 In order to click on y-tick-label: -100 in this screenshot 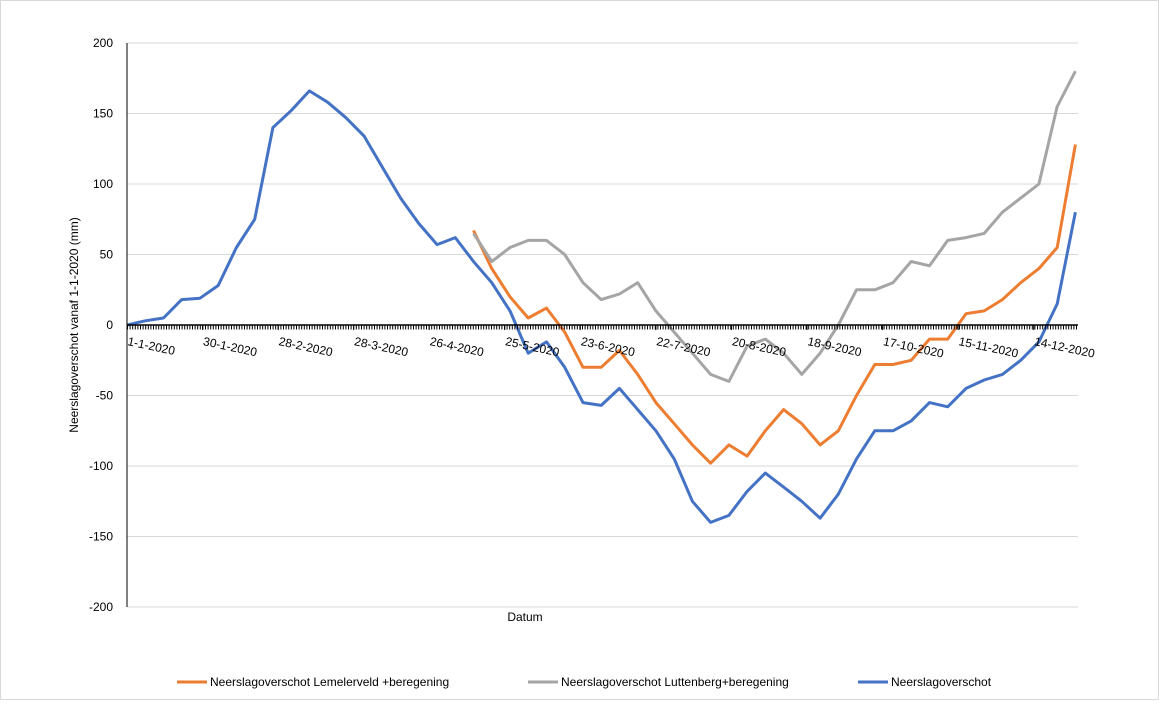, I will do `click(101, 466)`.